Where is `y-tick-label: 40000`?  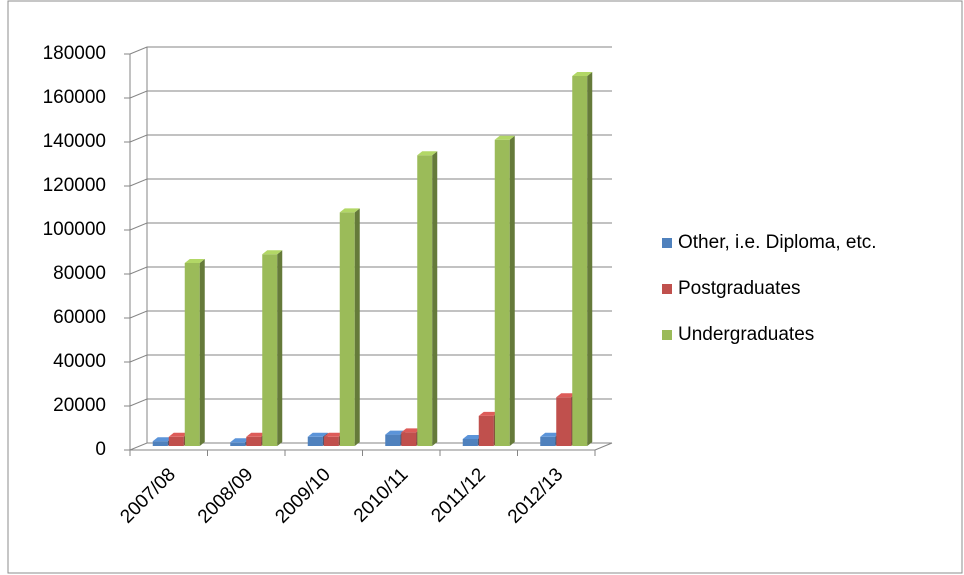
y-tick-label: 40000 is located at coordinates (79, 361).